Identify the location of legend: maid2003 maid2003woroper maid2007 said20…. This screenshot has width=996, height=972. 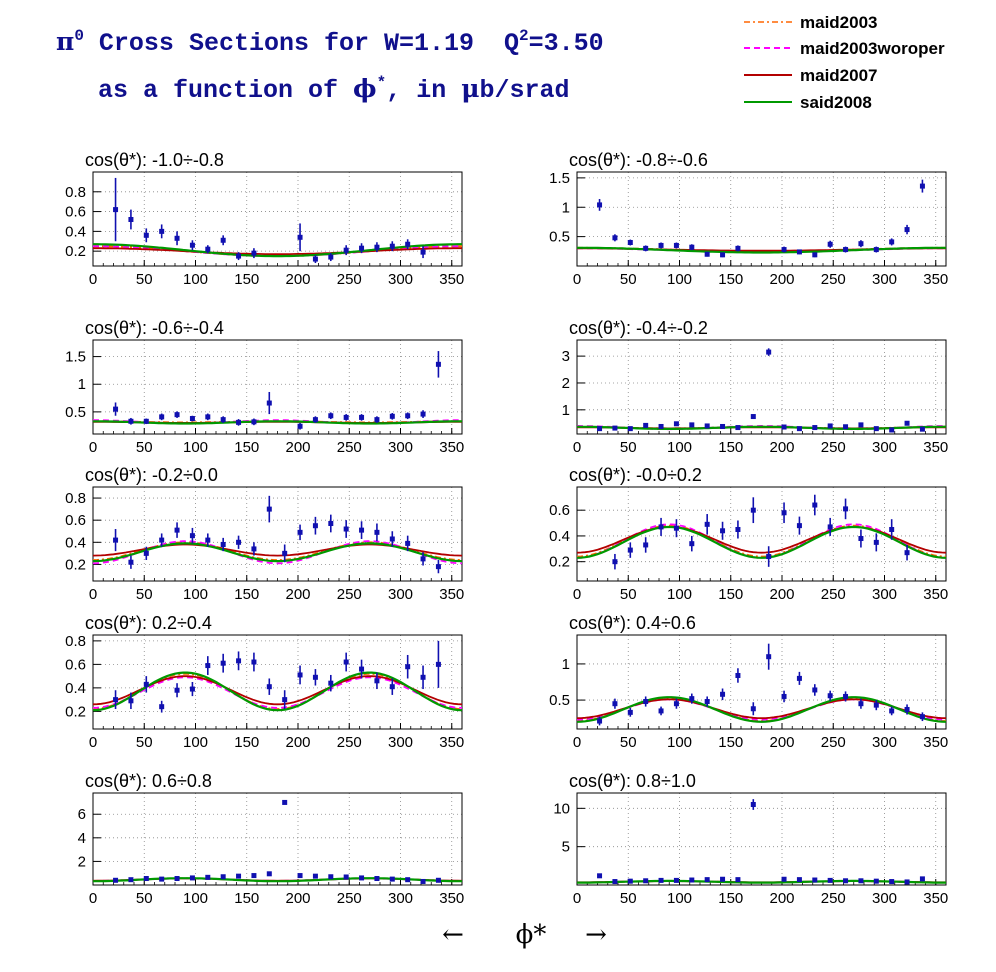
(844, 62).